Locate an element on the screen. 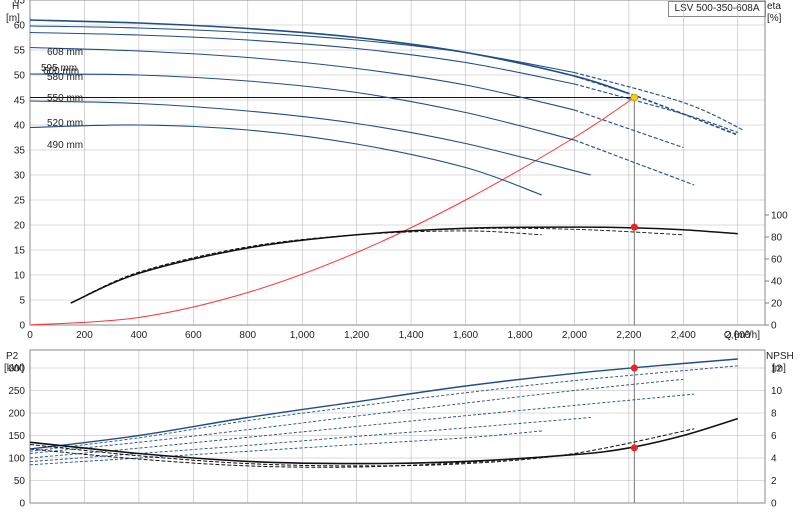 Image resolution: width=800 pixels, height=520 pixels. power-tick-label: 150 is located at coordinates (16, 436).